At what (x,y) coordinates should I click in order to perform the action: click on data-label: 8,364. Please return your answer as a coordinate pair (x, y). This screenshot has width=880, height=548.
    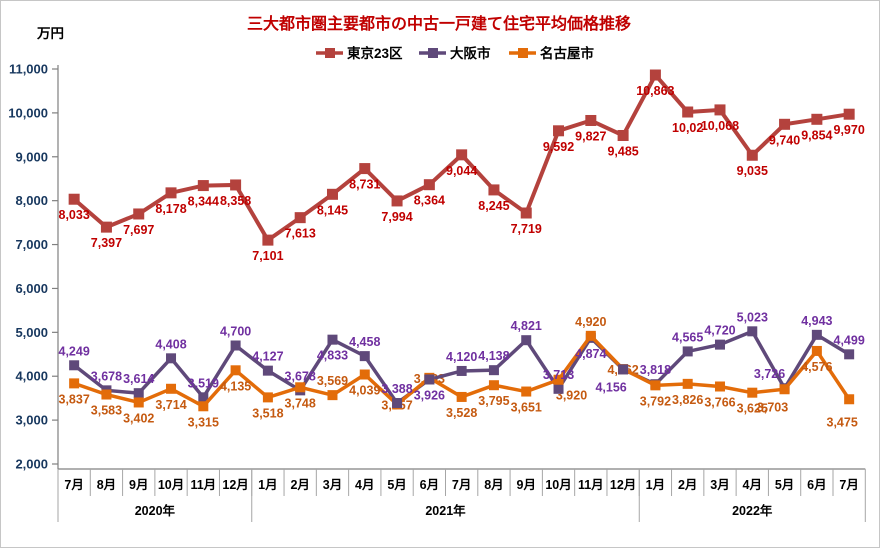
    Looking at the image, I should click on (429, 201).